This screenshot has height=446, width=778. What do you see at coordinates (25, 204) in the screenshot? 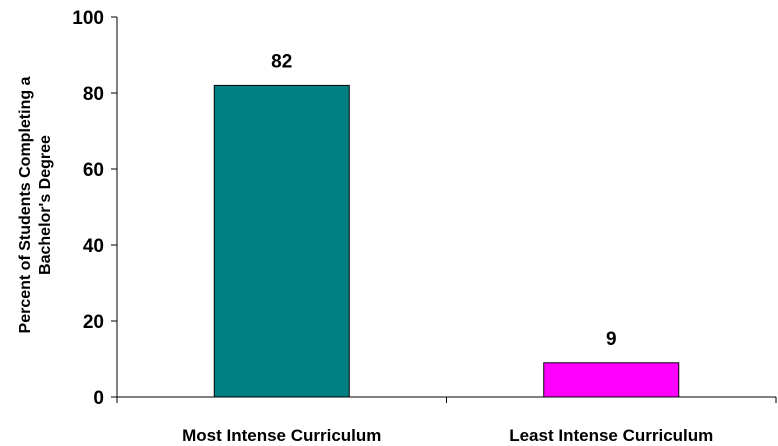
I see `y-axis-label-line-1: Percent of Students Completing a` at bounding box center [25, 204].